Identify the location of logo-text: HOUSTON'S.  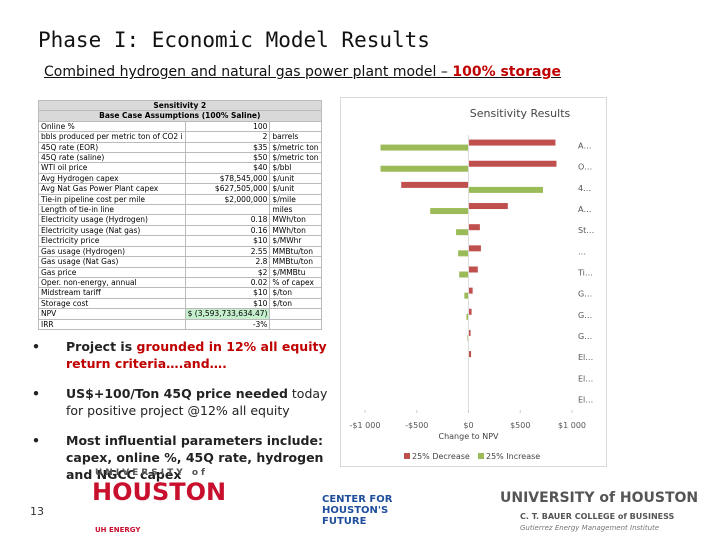
(355, 510).